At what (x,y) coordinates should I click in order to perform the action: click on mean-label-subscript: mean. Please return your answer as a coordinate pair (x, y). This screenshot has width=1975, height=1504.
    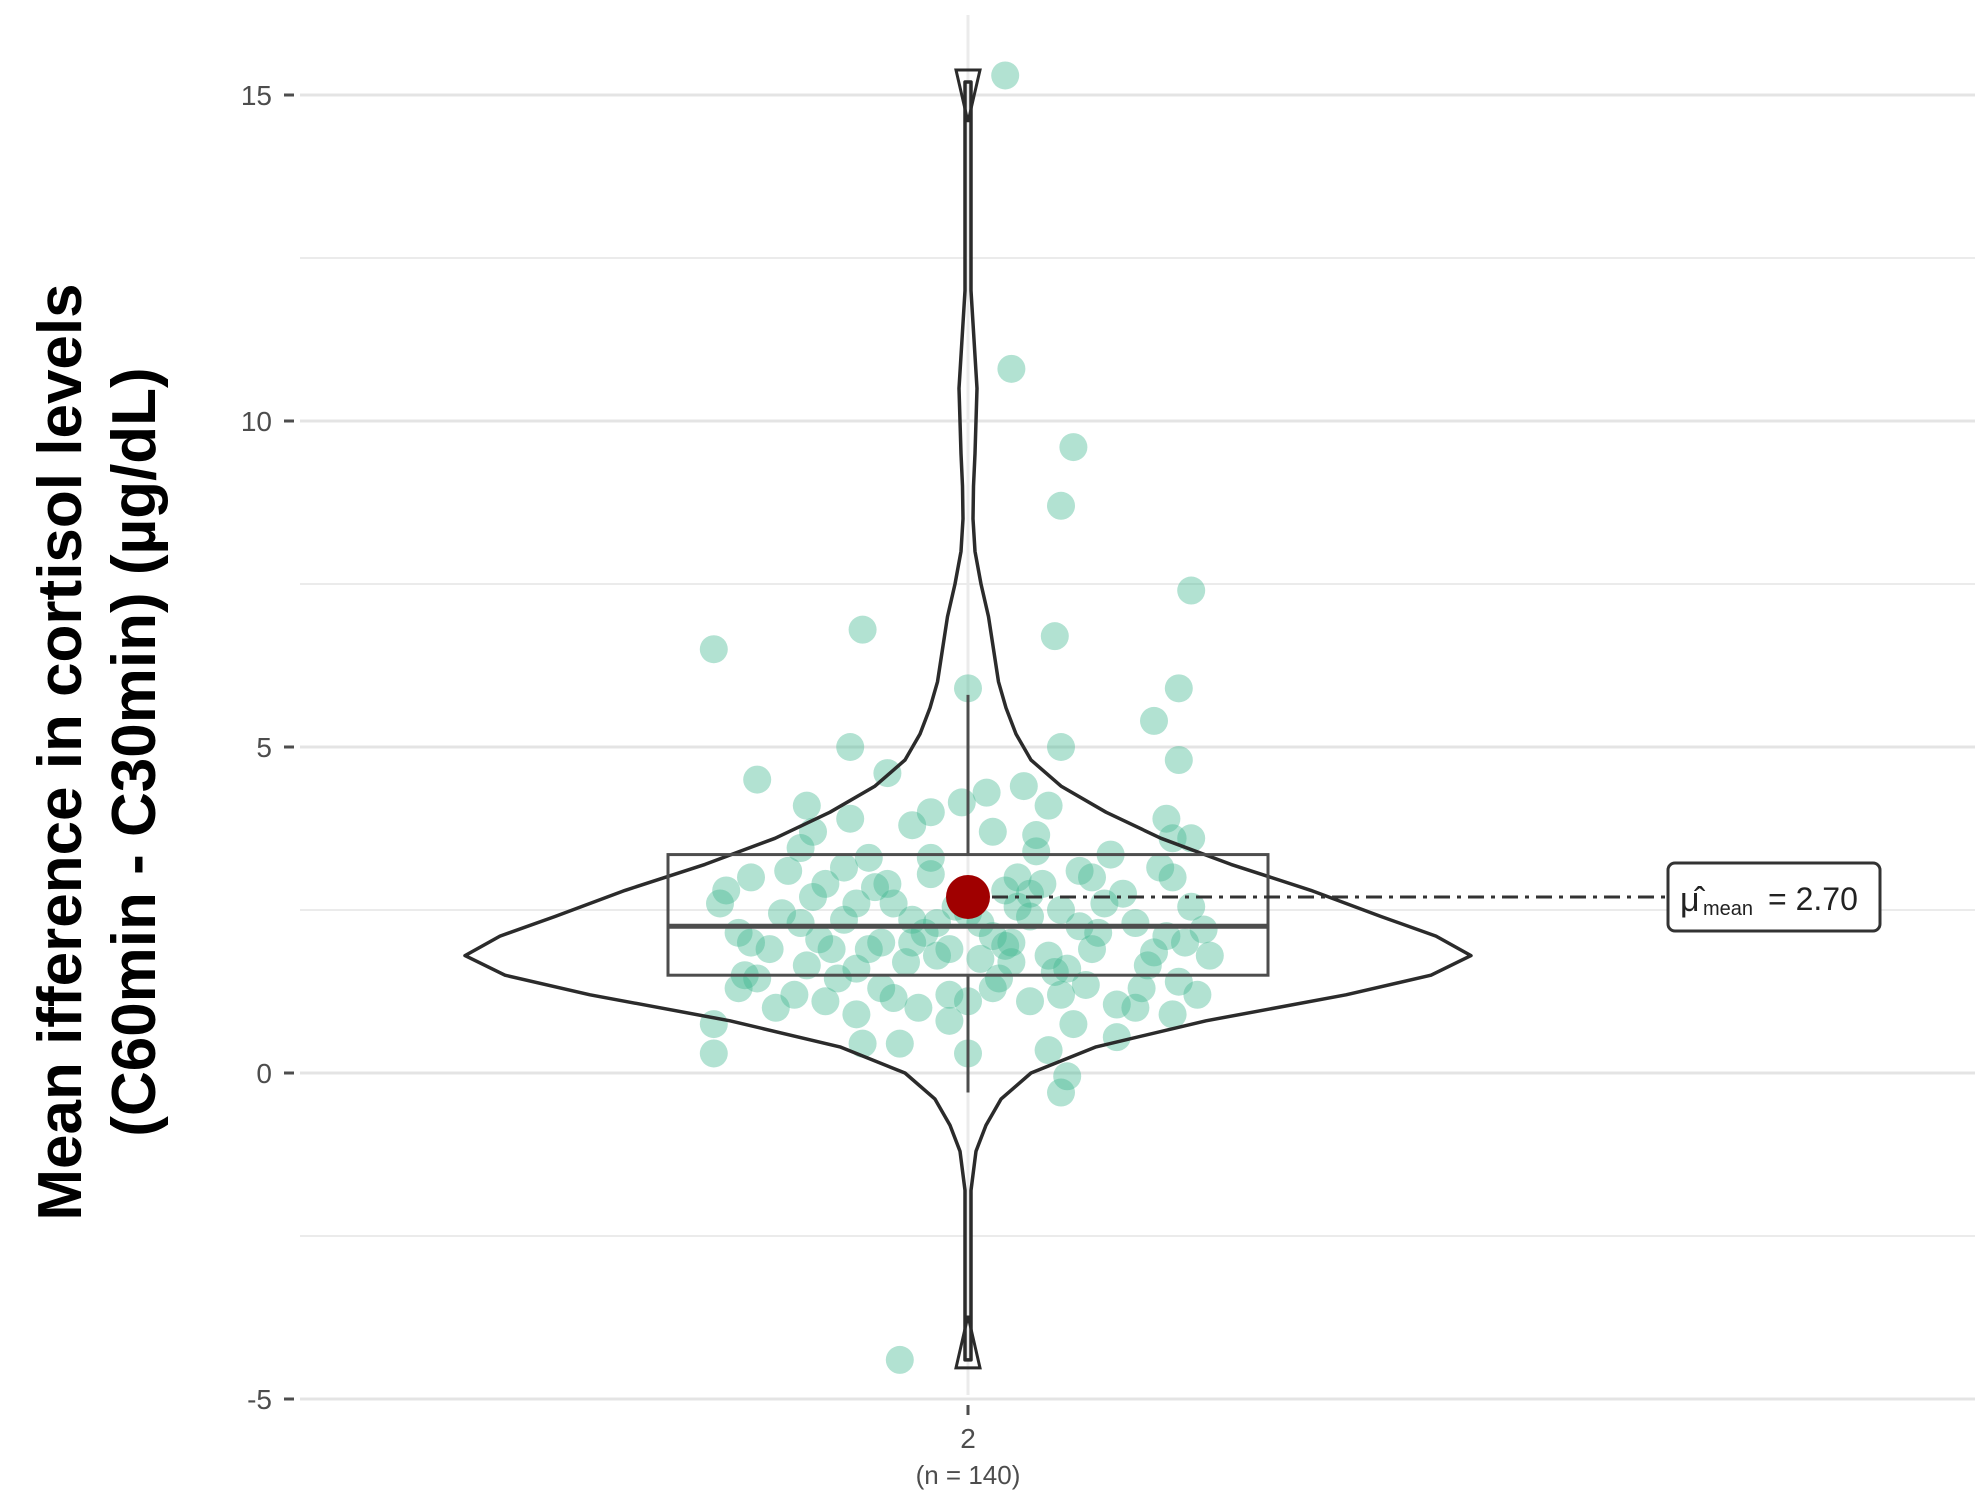
    Looking at the image, I should click on (1728, 909).